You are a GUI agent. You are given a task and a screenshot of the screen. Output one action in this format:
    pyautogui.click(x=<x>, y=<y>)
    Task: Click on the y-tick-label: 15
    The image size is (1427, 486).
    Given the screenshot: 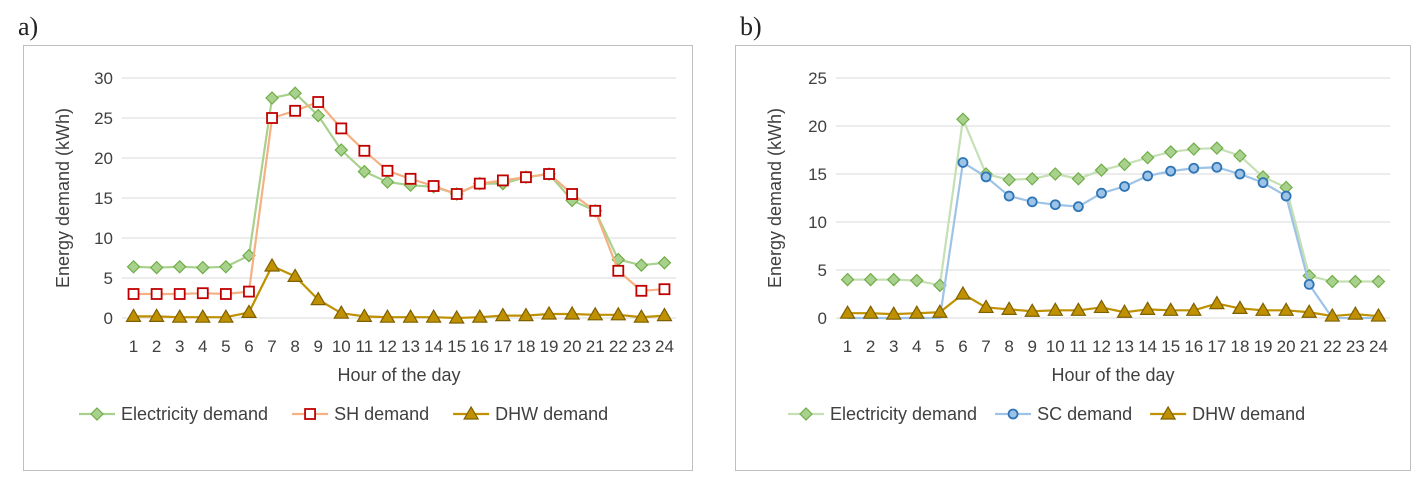 What is the action you would take?
    pyautogui.click(x=817, y=174)
    